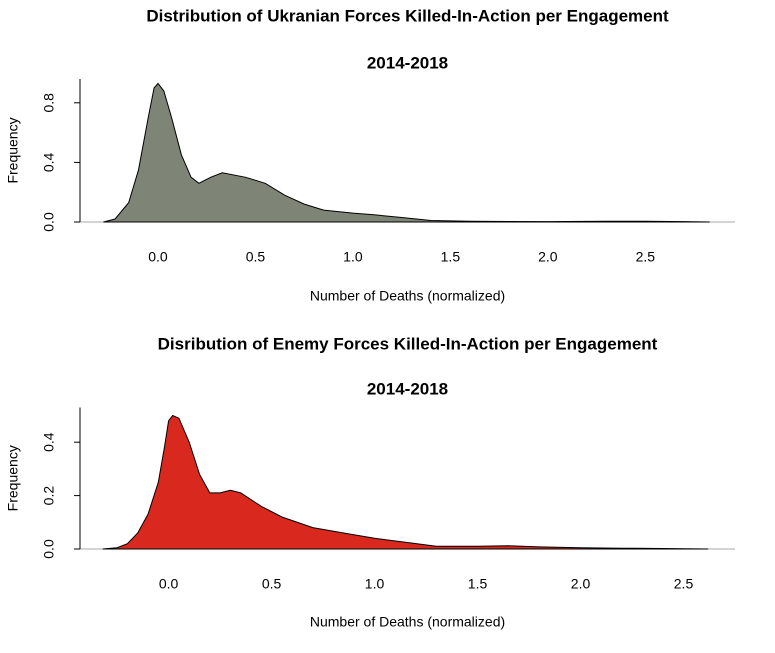 Image resolution: width=775 pixels, height=653 pixels. Describe the element at coordinates (49, 103) in the screenshot. I see `y-tick-label: 0.8` at that location.